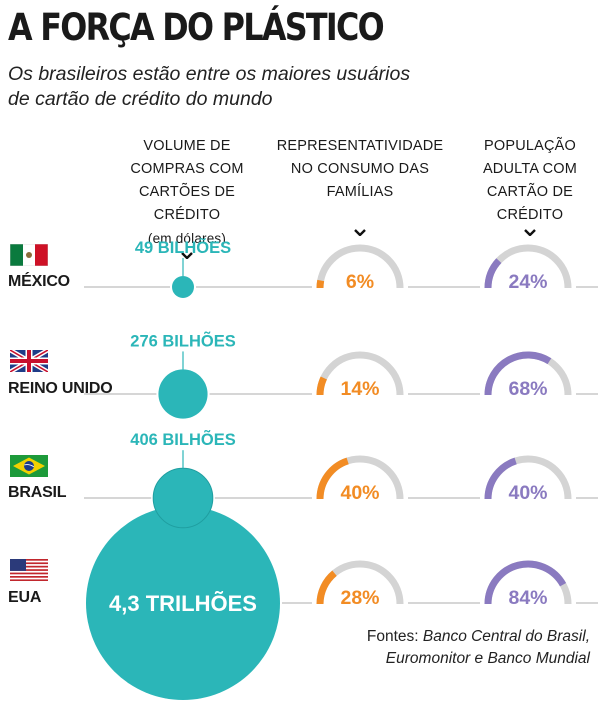  What do you see at coordinates (360, 282) in the screenshot?
I see `consumption-gauge-value: 6%` at bounding box center [360, 282].